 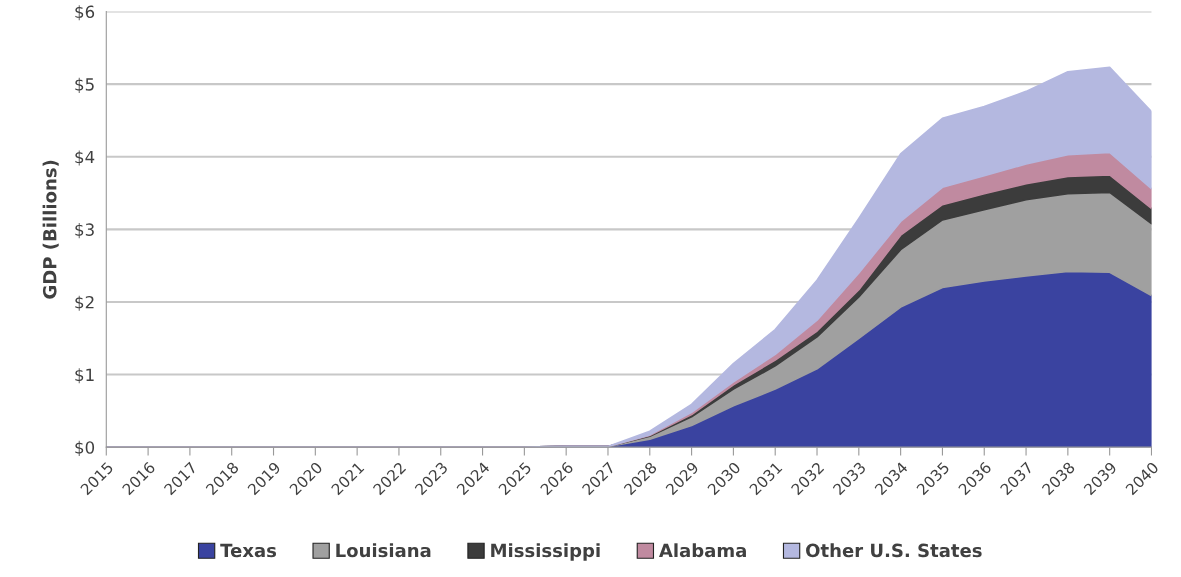 I want to click on legend-label: Alabama, so click(x=702, y=550).